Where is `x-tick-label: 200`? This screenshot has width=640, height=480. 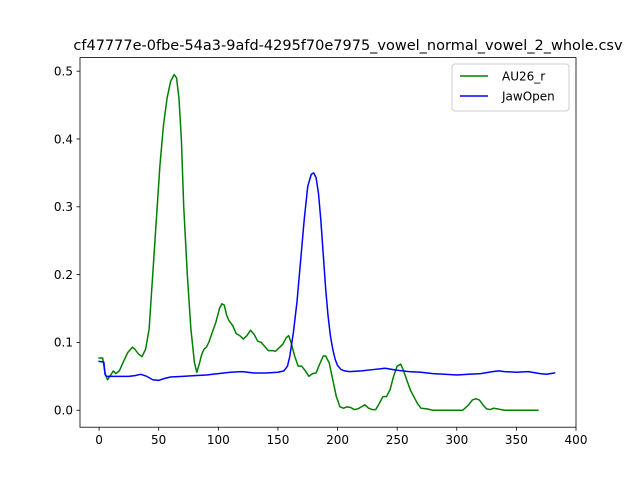
x-tick-label: 200 is located at coordinates (337, 440).